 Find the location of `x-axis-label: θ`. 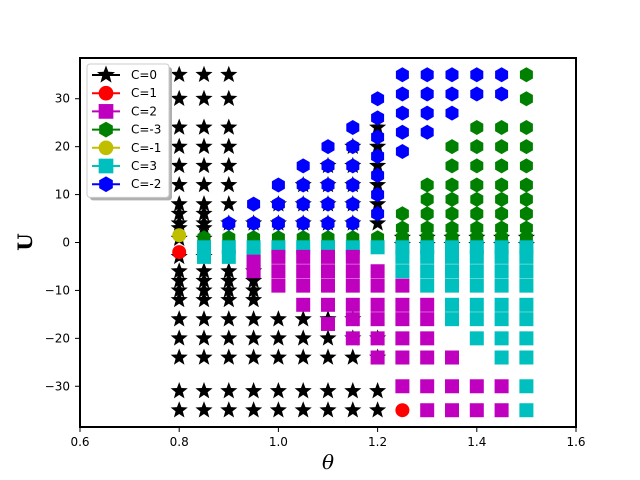

x-axis-label: θ is located at coordinates (328, 462).